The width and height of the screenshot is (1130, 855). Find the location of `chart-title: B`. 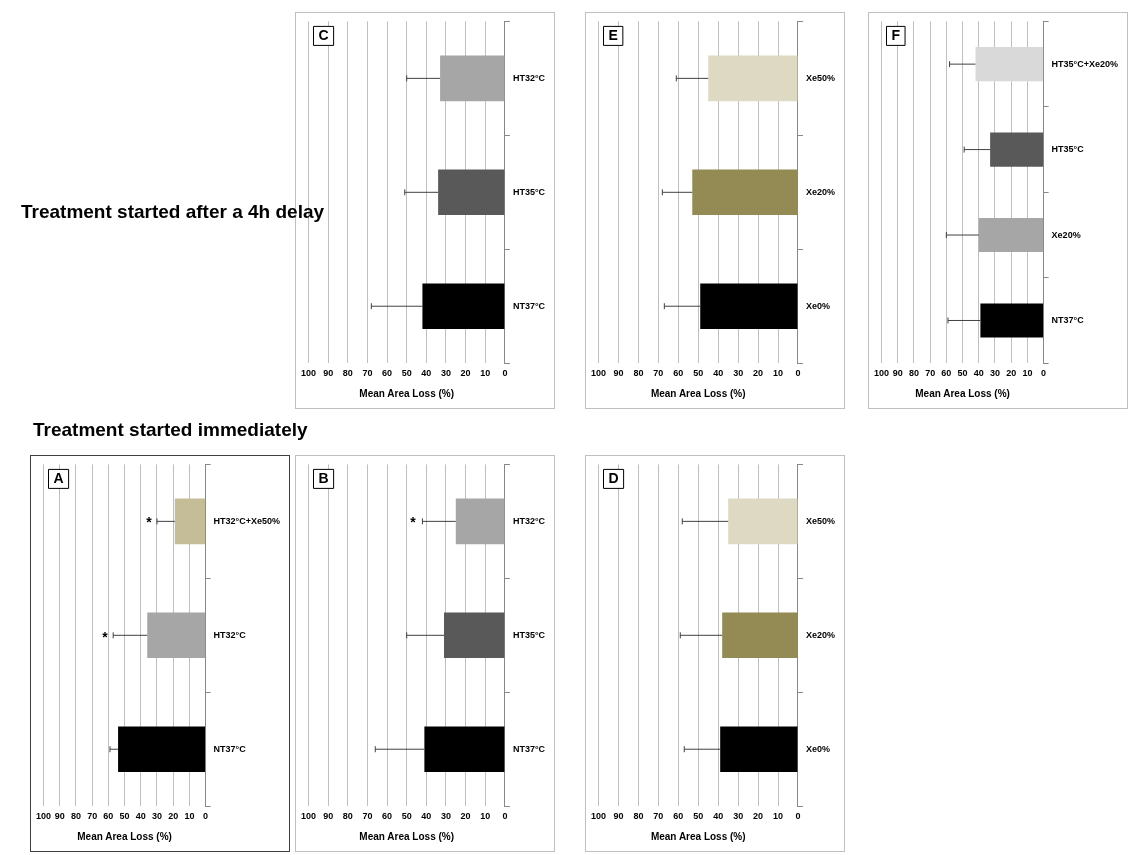

chart-title: B is located at coordinates (323, 478).